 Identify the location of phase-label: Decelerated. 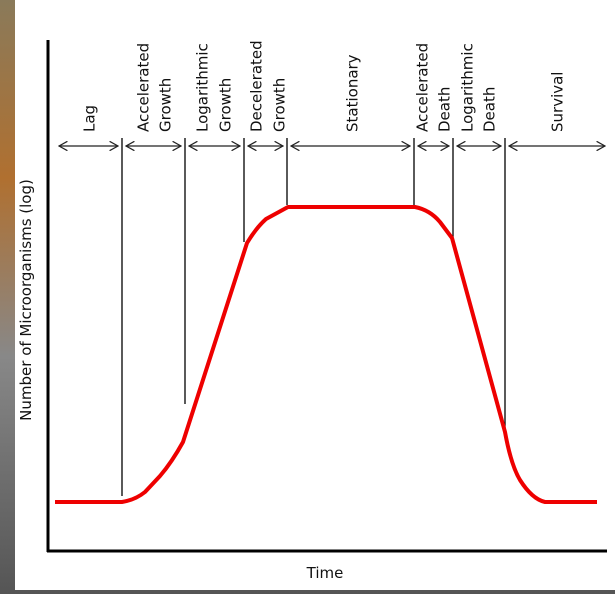
(257, 86).